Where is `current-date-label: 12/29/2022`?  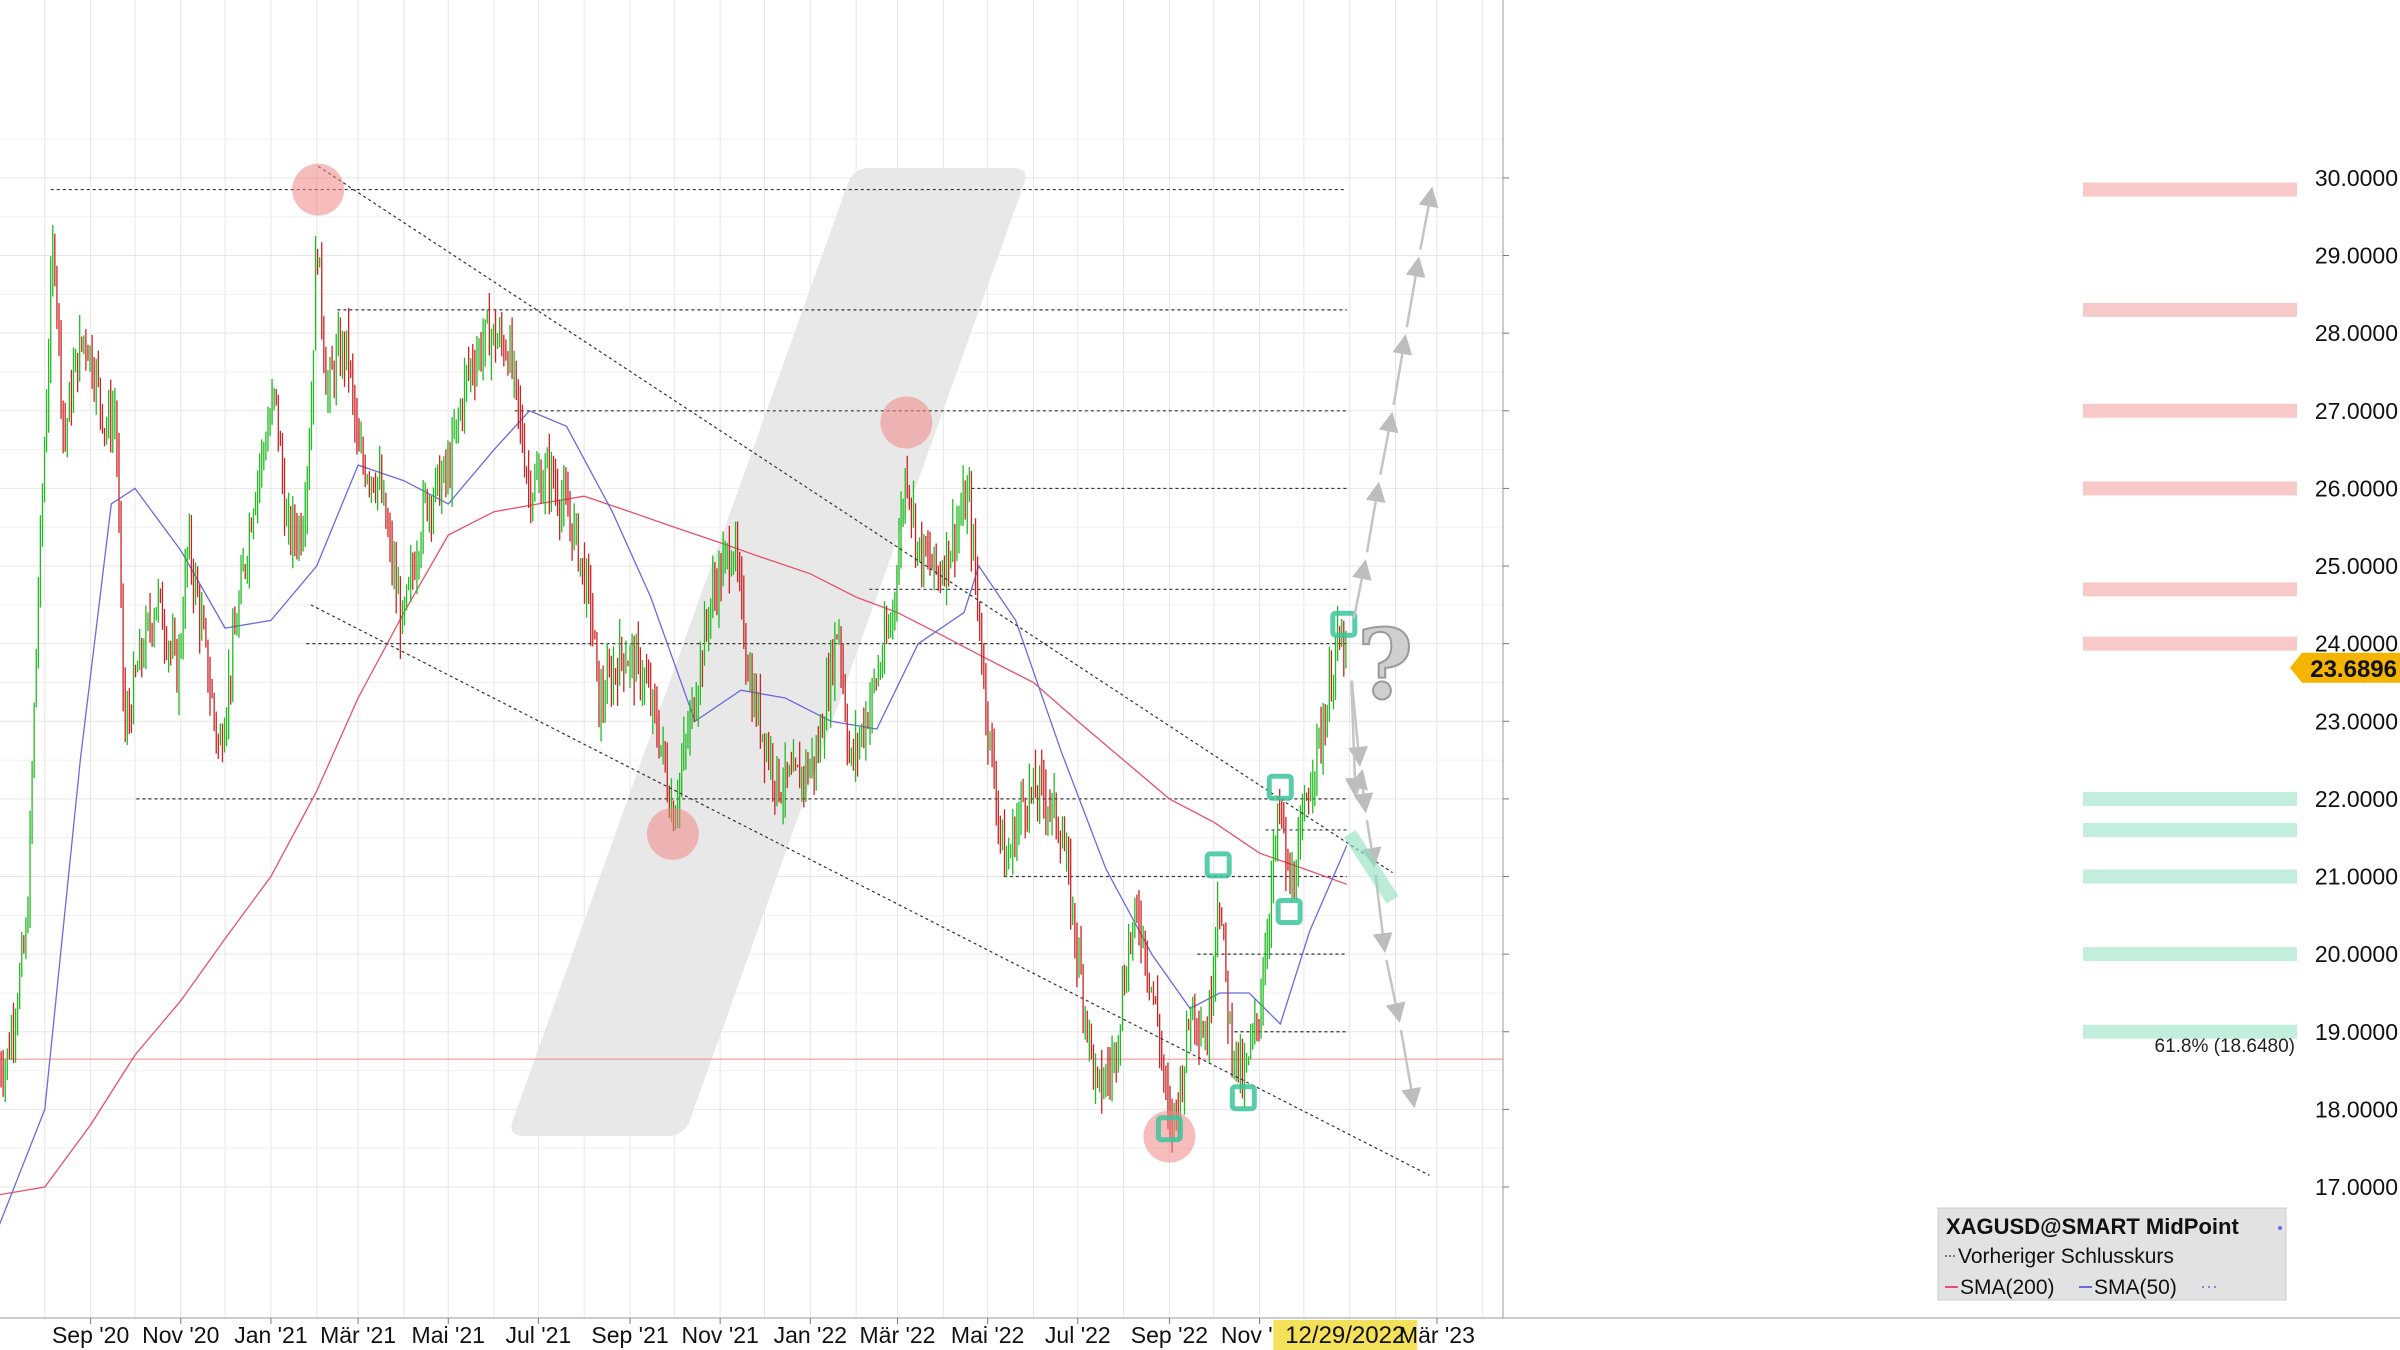 current-date-label: 12/29/2022 is located at coordinates (1345, 1335).